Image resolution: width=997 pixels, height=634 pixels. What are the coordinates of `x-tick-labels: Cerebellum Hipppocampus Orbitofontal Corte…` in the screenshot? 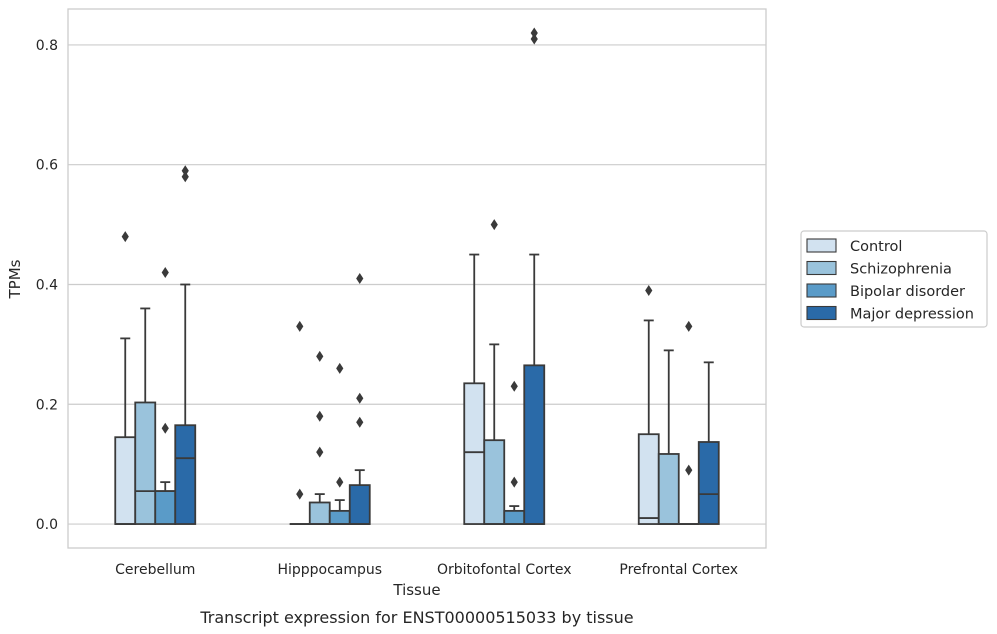 It's located at (426, 570).